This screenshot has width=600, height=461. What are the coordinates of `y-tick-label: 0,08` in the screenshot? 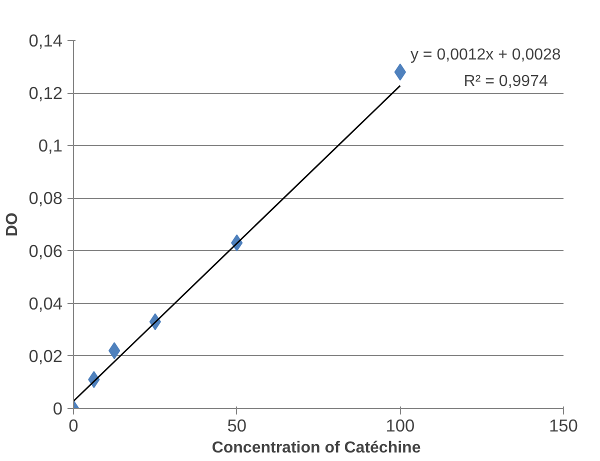 It's located at (45, 198).